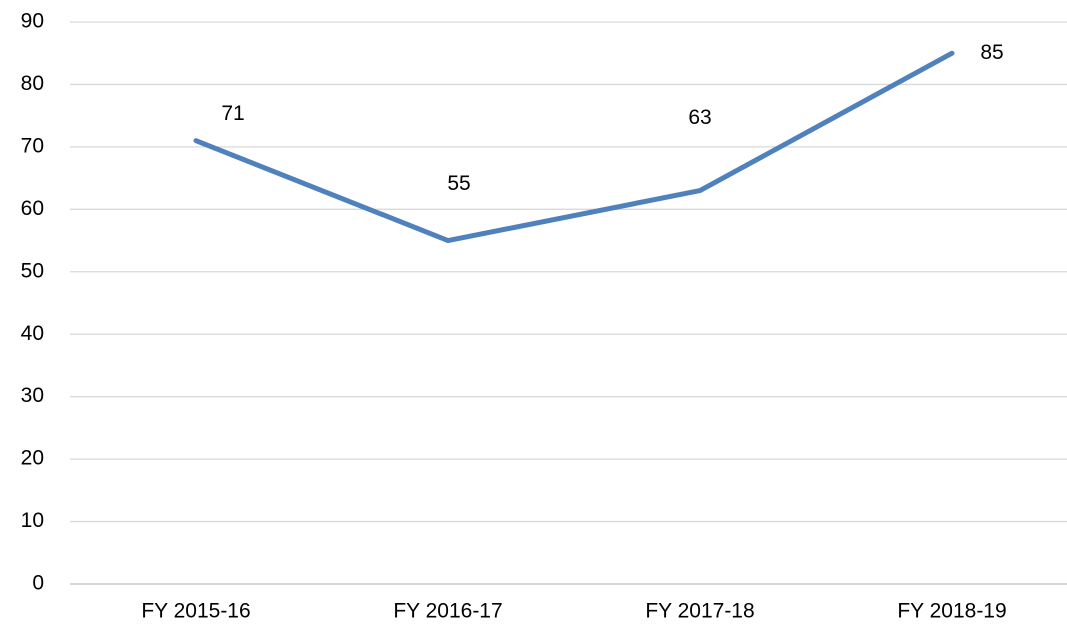  I want to click on y-tick-label: 90, so click(32, 21).